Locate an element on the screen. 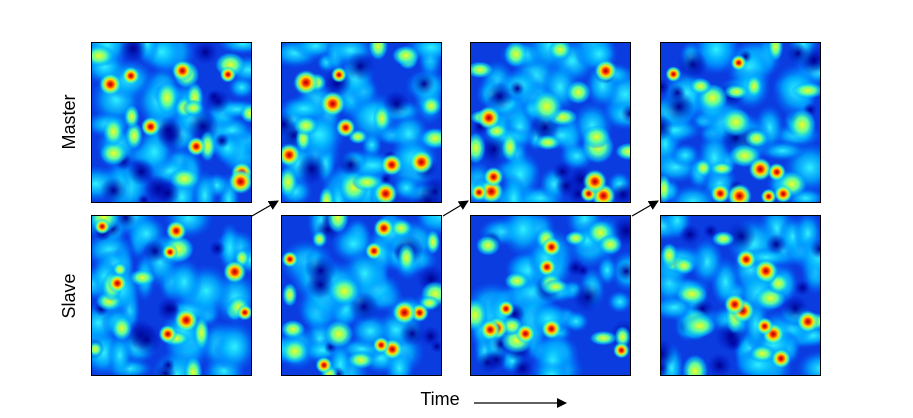  time-label: Time is located at coordinates (439, 399).